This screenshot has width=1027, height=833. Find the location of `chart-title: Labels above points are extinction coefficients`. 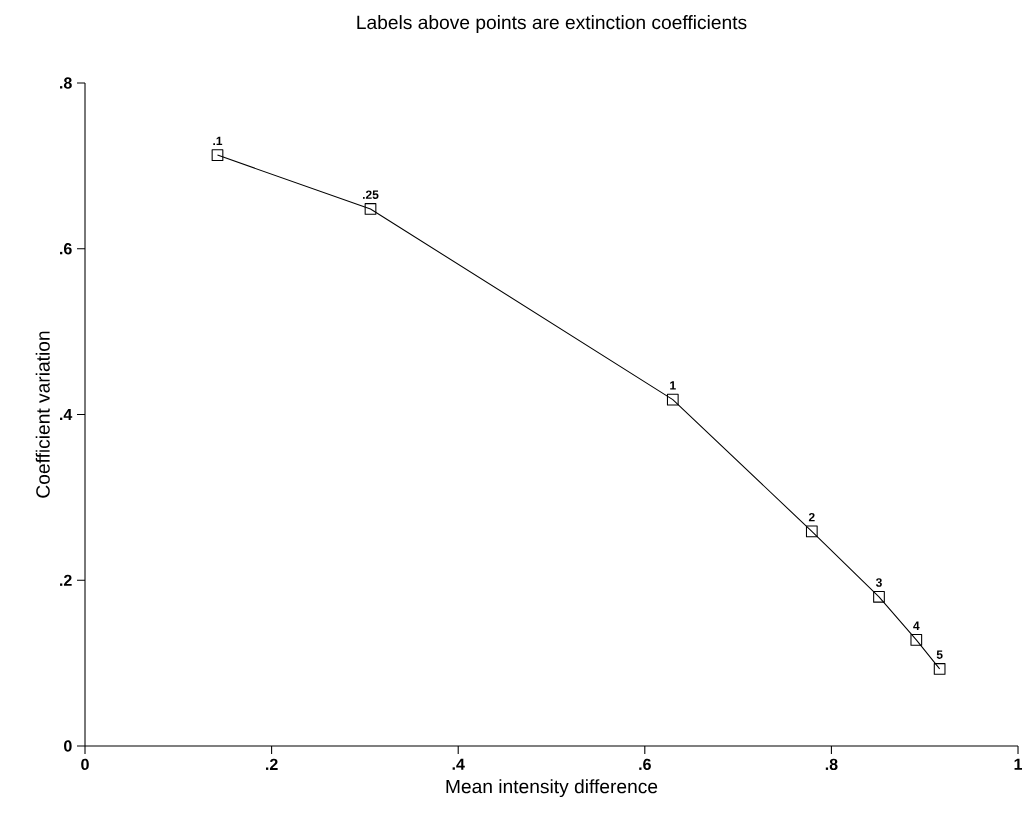

chart-title: Labels above points are extinction coefficients is located at coordinates (552, 24).